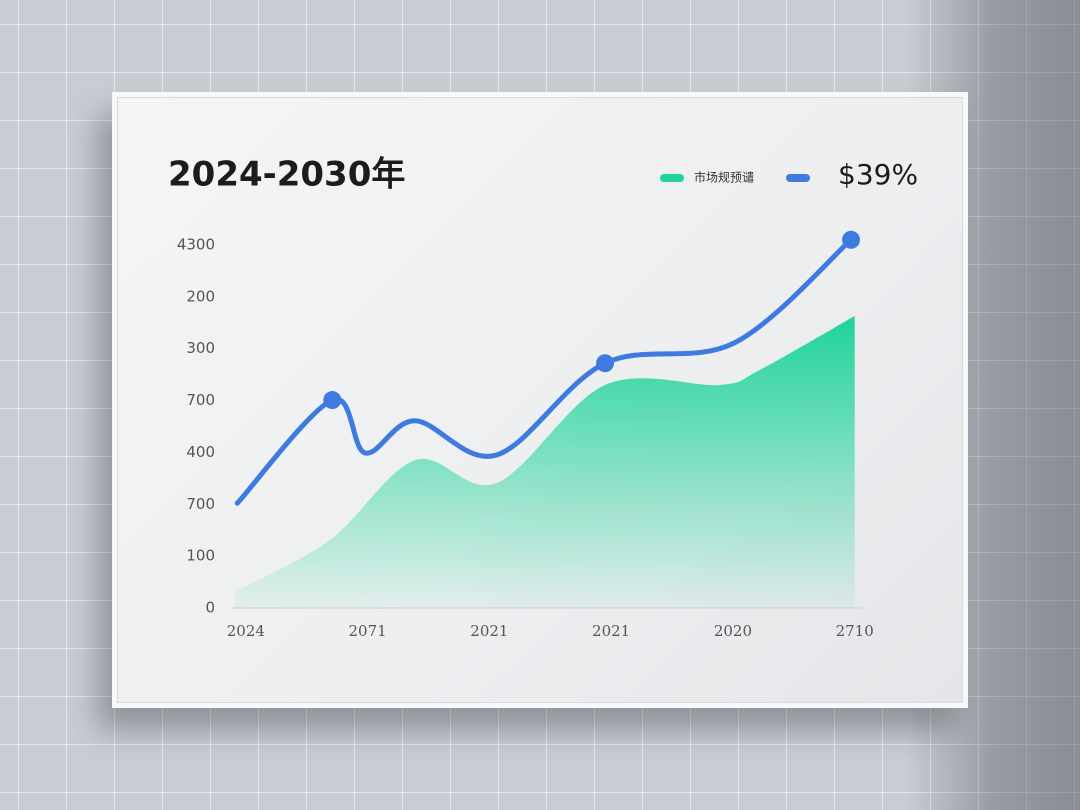 This screenshot has height=810, width=1080. Describe the element at coordinates (196, 244) in the screenshot. I see `y-tick-label: 4300` at that location.